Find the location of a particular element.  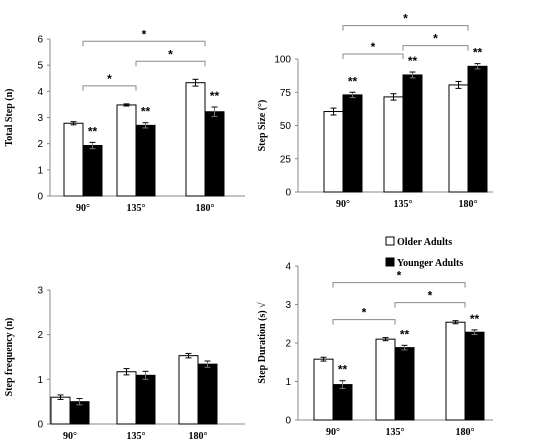

legend-swatch-older is located at coordinates (390, 241).